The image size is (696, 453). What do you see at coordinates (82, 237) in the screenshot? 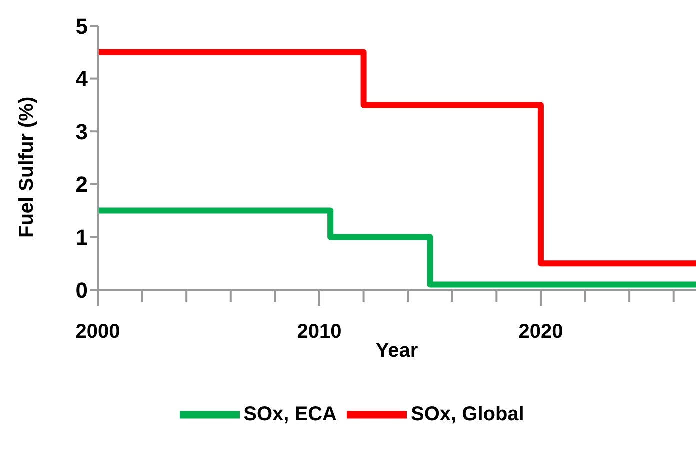
I see `y-tick-label: 1` at bounding box center [82, 237].